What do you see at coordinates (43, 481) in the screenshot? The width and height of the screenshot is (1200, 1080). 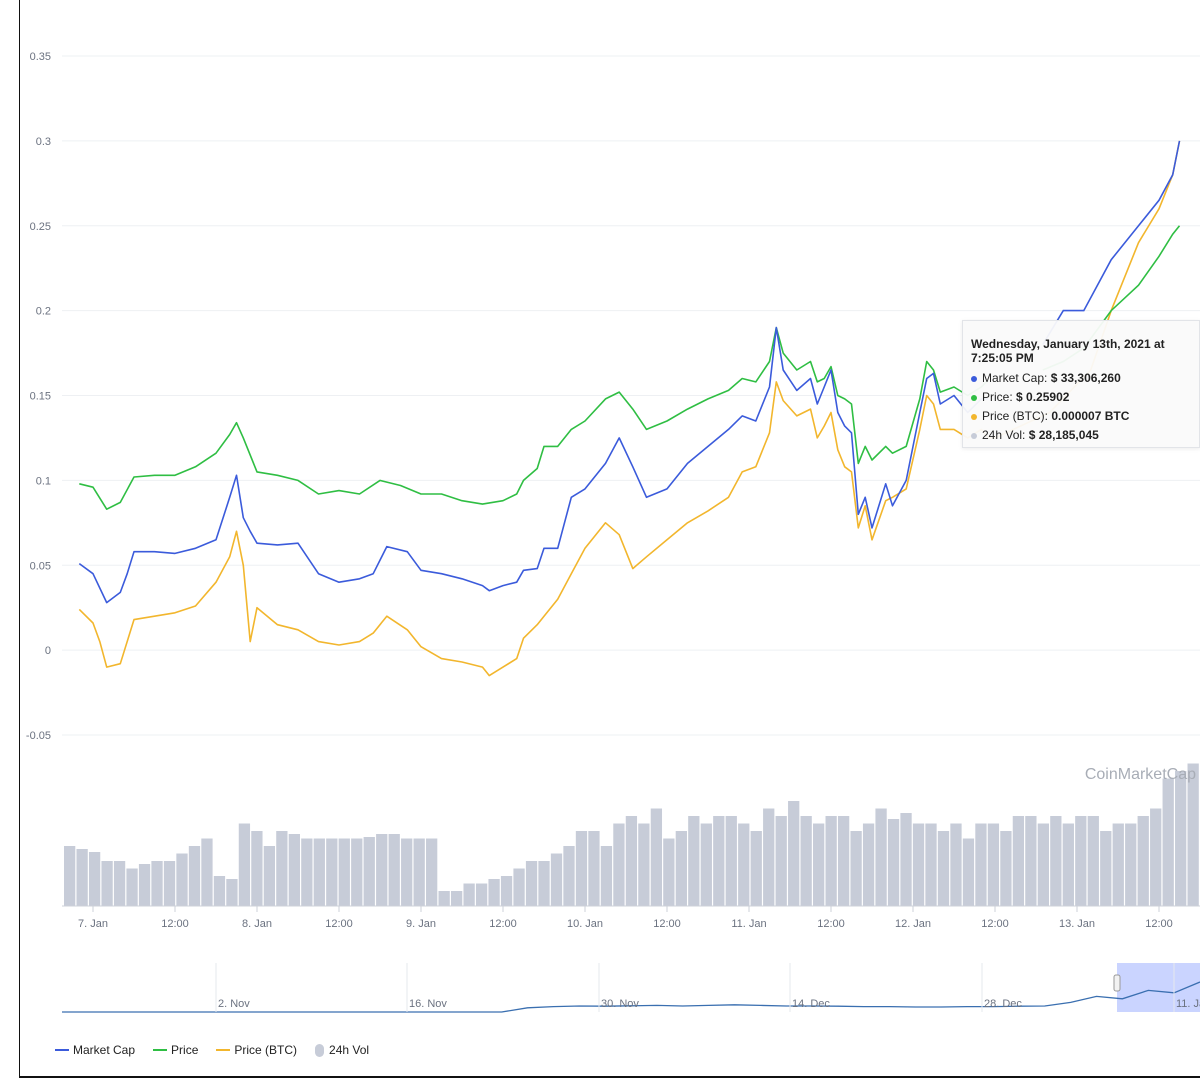 I see `y-tick-label: 0.1` at bounding box center [43, 481].